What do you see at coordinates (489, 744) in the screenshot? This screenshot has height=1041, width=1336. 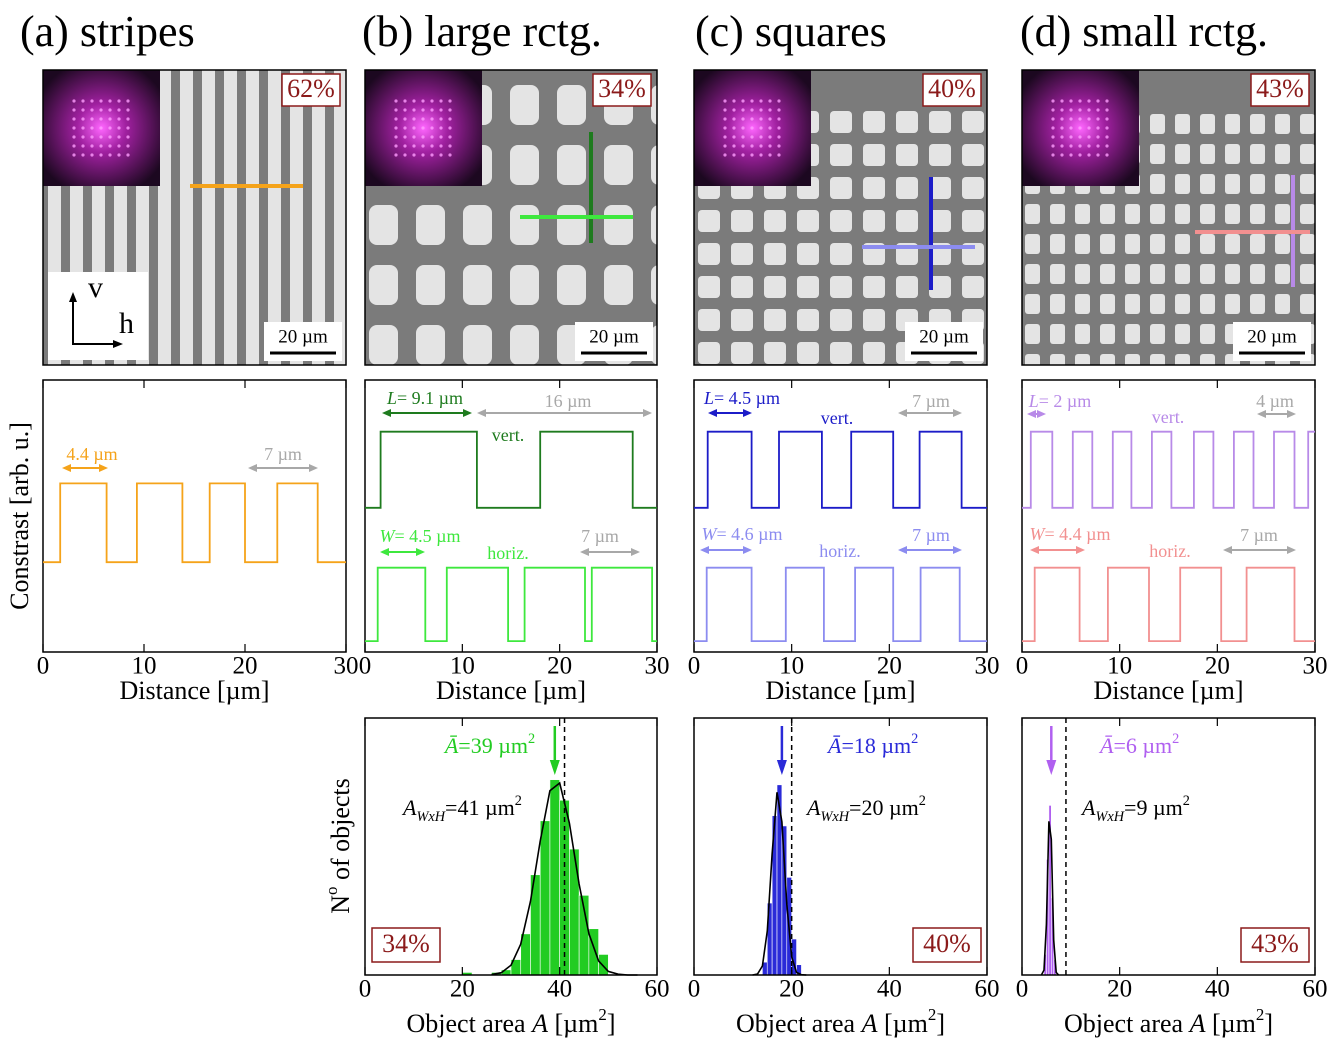 I see `mean-label: Ā=39 µm2` at bounding box center [489, 744].